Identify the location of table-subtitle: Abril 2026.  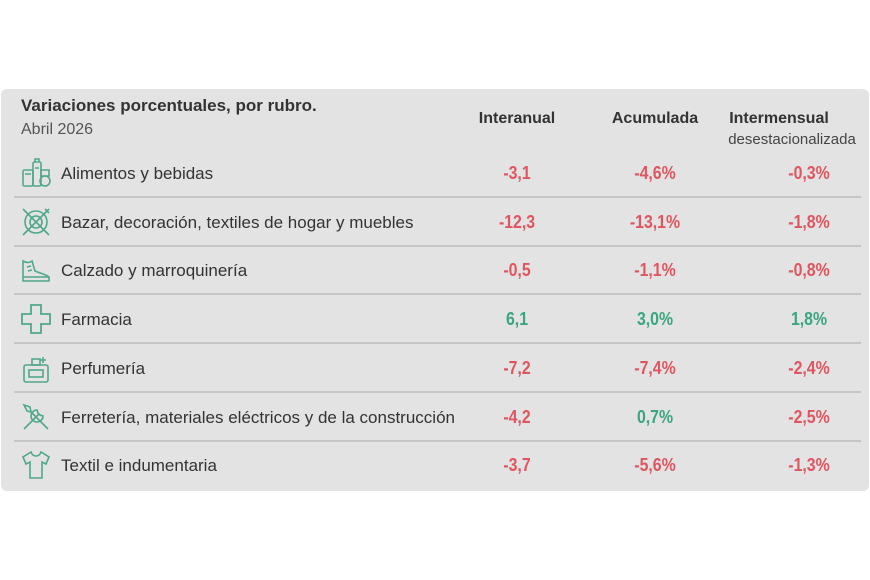
(57, 129).